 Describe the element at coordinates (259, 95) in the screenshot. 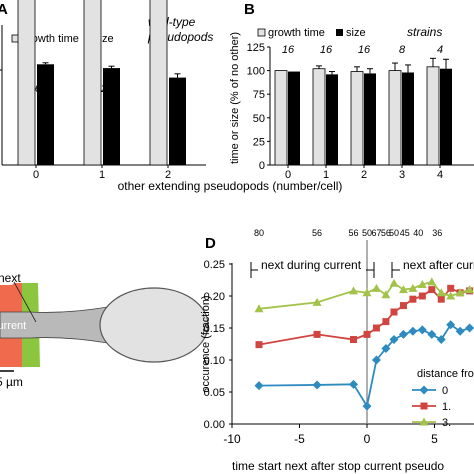

I see `panel-b-y-tick-label: 75` at that location.